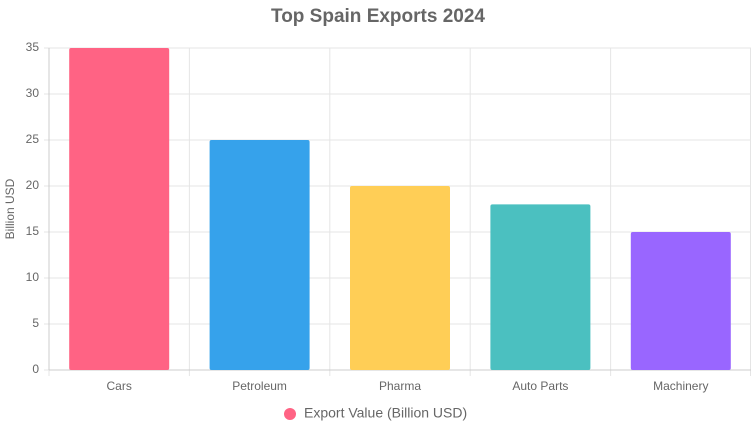 The height and width of the screenshot is (433, 751). What do you see at coordinates (33, 185) in the screenshot?
I see `y-tick-label: 20` at bounding box center [33, 185].